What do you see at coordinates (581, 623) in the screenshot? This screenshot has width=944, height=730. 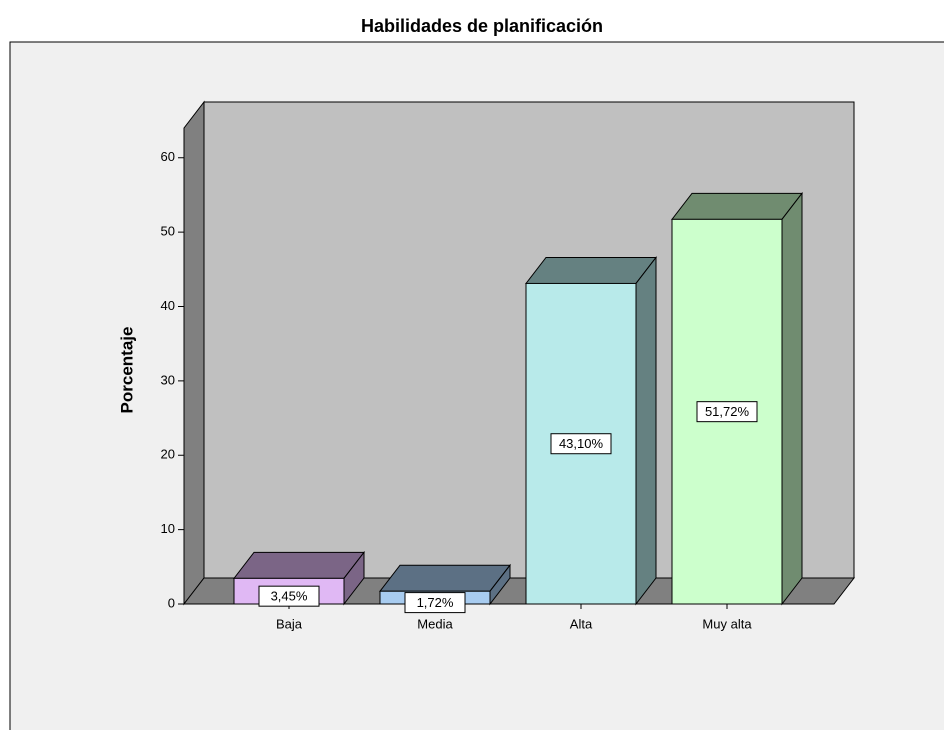 I see `x-tick-label: Alta` at bounding box center [581, 623].